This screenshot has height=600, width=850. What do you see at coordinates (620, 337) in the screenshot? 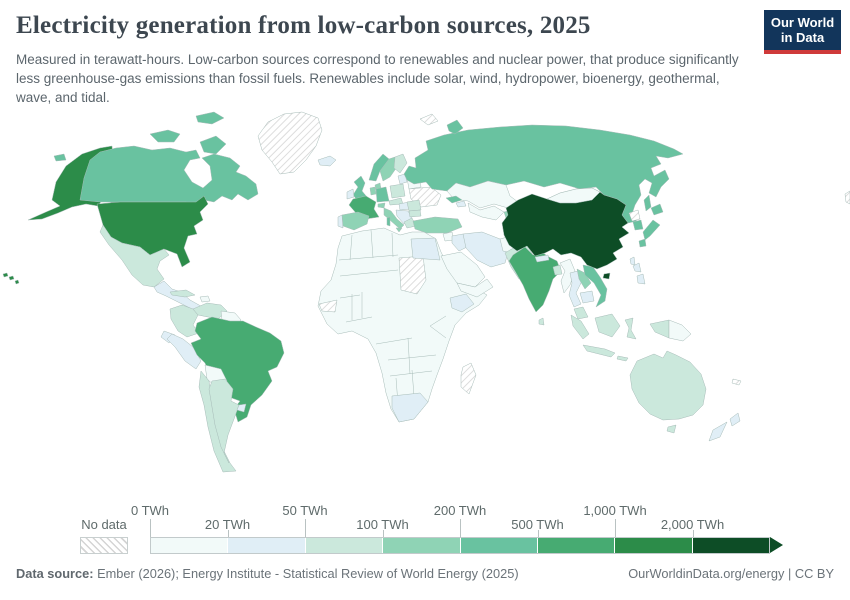
I see `country-indonesia` at bounding box center [620, 337].